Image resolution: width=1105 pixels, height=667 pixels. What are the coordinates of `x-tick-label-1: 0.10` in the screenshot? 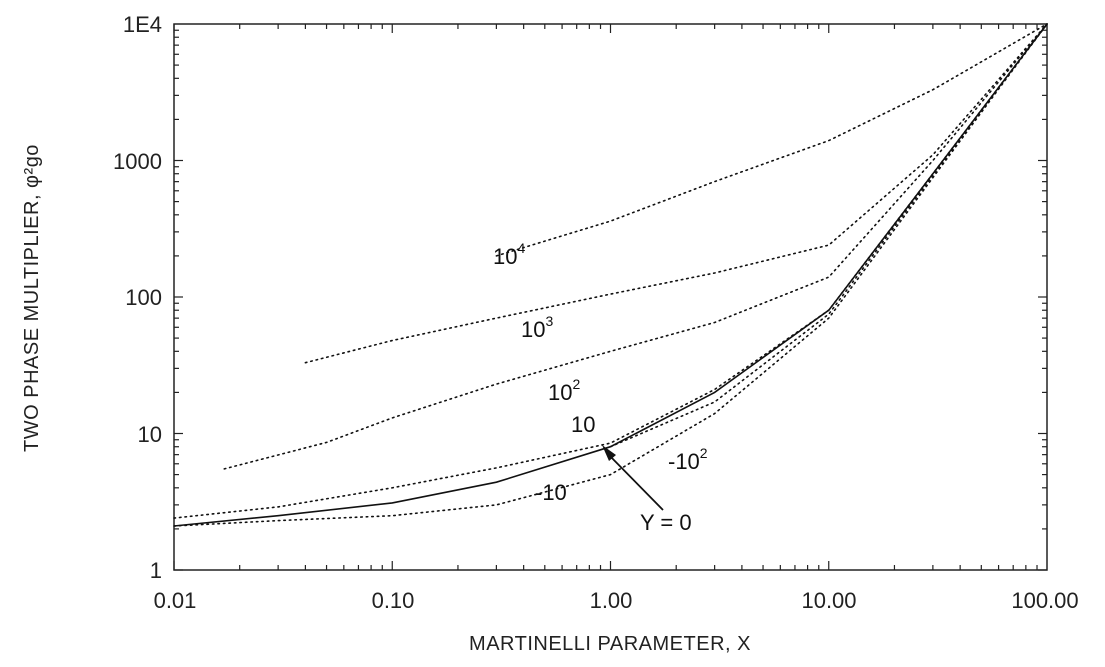 It's located at (393, 600).